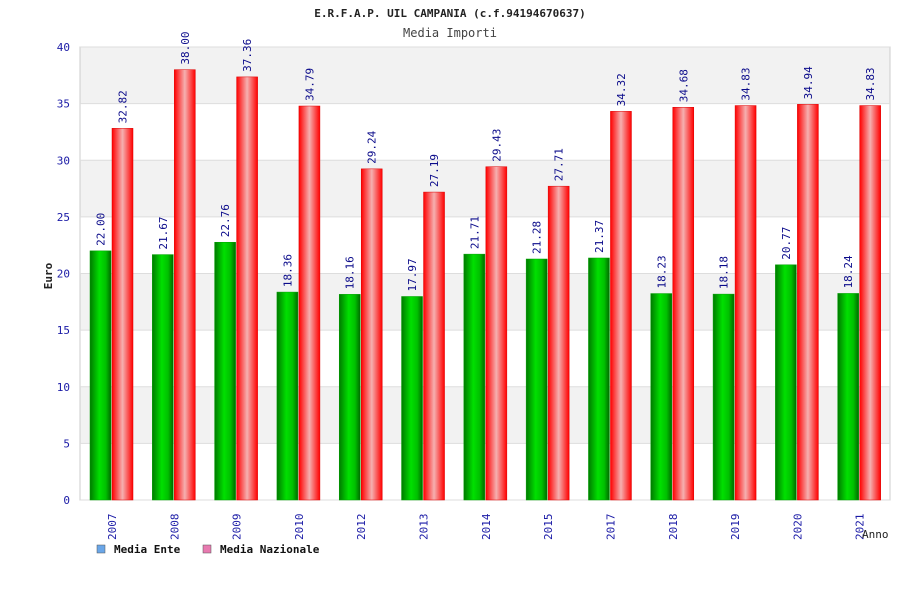 The image size is (900, 600). Describe the element at coordinates (270, 549) in the screenshot. I see `legend-label: Media Nazionale` at that location.